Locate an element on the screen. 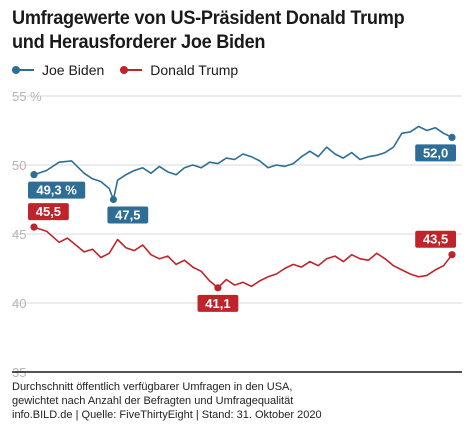 Image resolution: width=474 pixels, height=447 pixels. data-label-trump-0: 45,5 is located at coordinates (48, 211).